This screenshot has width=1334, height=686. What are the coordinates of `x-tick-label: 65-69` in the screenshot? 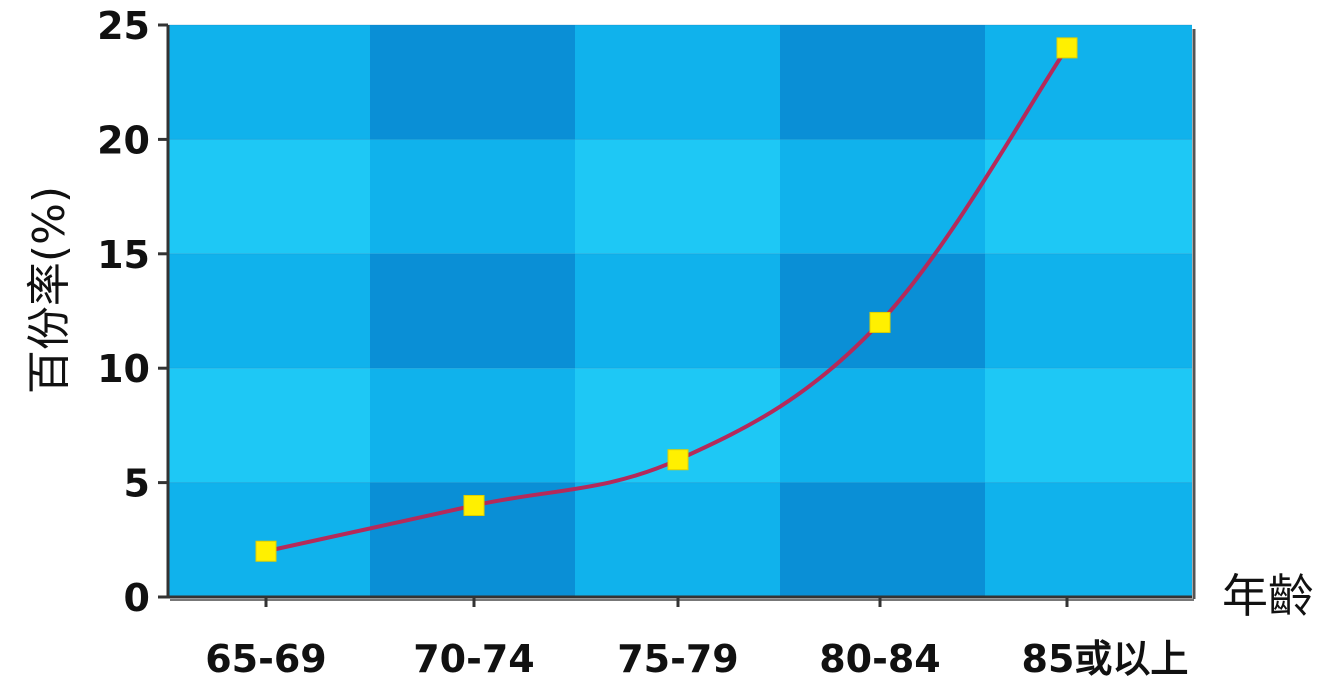 It's located at (266, 659).